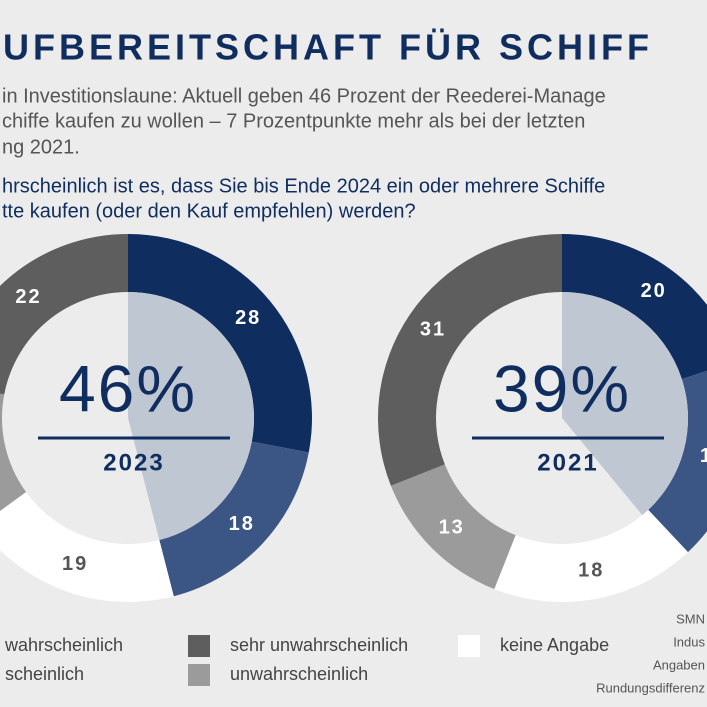 Image resolution: width=707 pixels, height=707 pixels. What do you see at coordinates (433, 330) in the screenshot?
I see `data-label: 31` at bounding box center [433, 330].